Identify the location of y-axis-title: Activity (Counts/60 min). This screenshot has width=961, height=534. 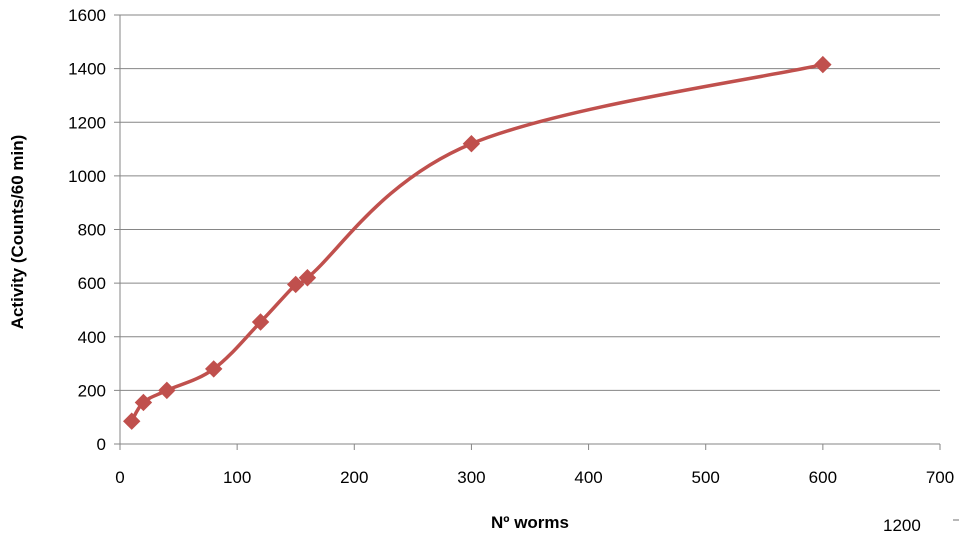
(17, 232).